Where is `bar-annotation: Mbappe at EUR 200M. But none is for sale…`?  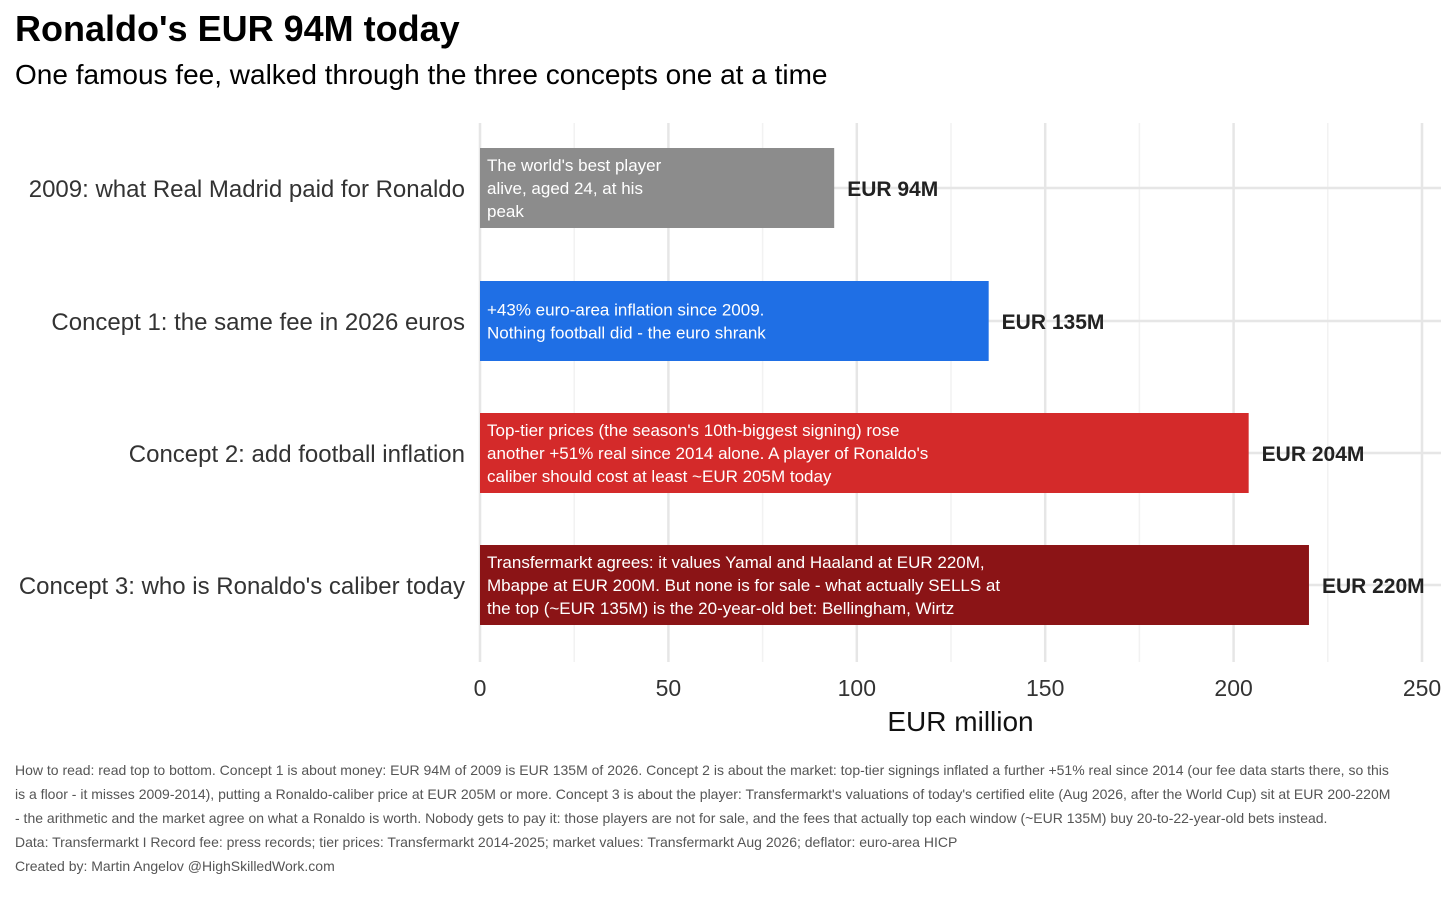
bar-annotation: Mbappe at EUR 200M. But none is for sale… is located at coordinates (743, 585).